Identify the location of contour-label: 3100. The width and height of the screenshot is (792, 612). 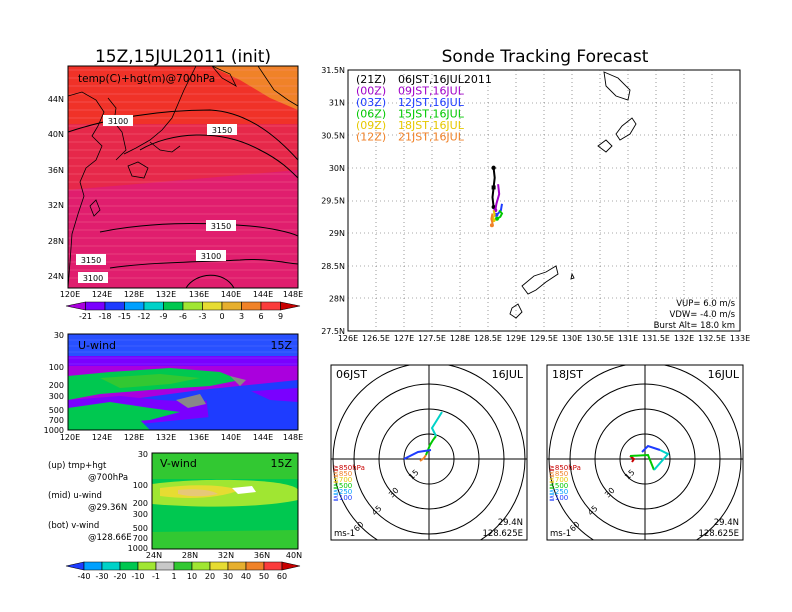
(118, 121).